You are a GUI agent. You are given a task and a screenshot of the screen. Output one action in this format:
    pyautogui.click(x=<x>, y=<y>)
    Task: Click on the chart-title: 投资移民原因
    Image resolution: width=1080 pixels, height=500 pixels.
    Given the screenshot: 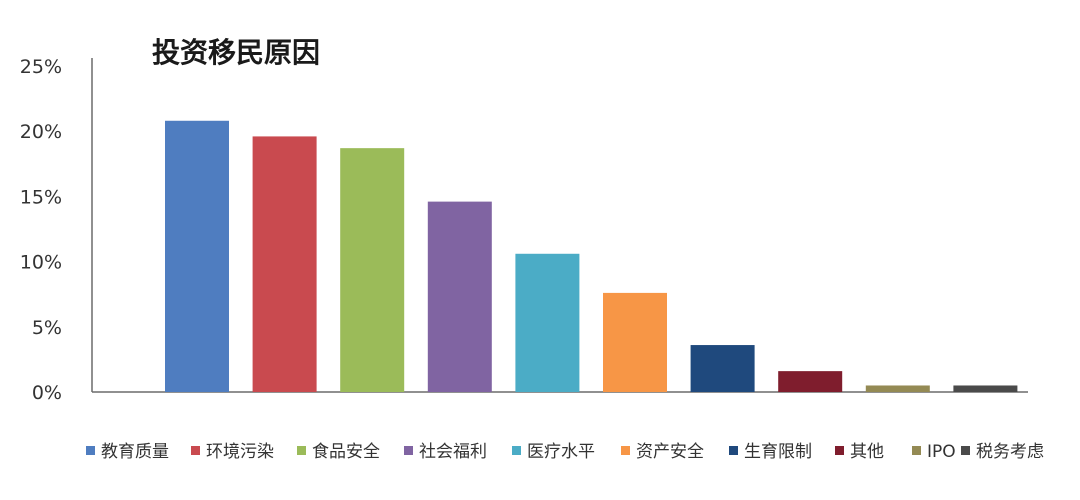 What is the action you would take?
    pyautogui.click(x=236, y=52)
    